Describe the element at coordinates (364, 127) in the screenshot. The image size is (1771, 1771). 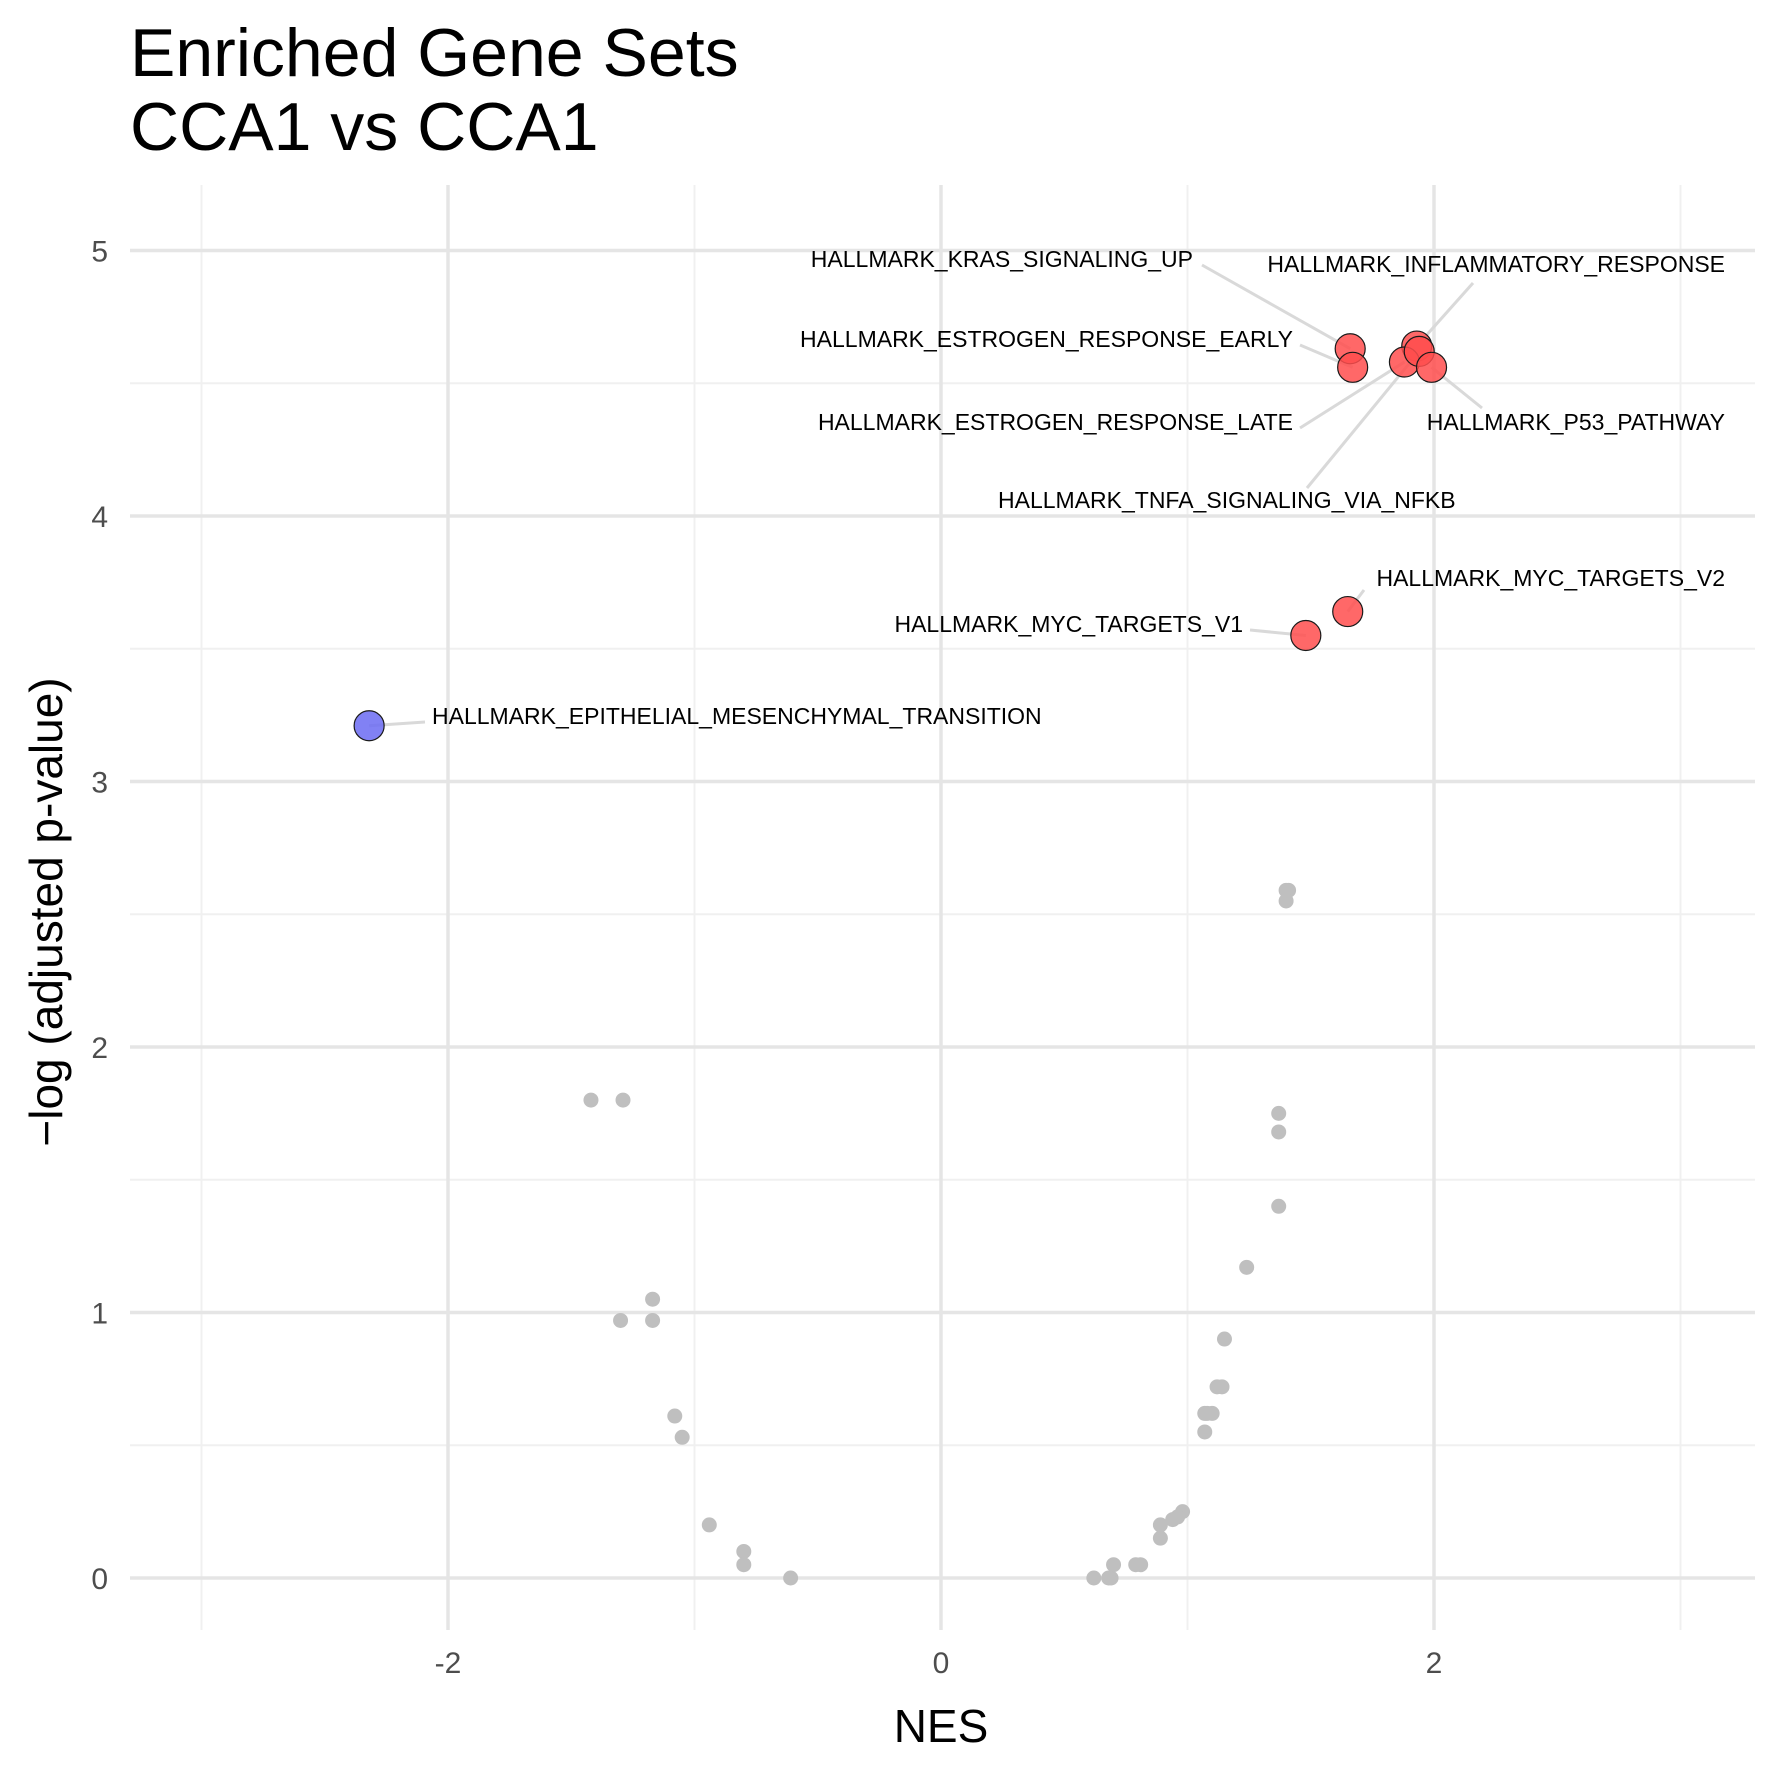
I see `chart-title-line-2: CCA1 vs CCA1` at that location.